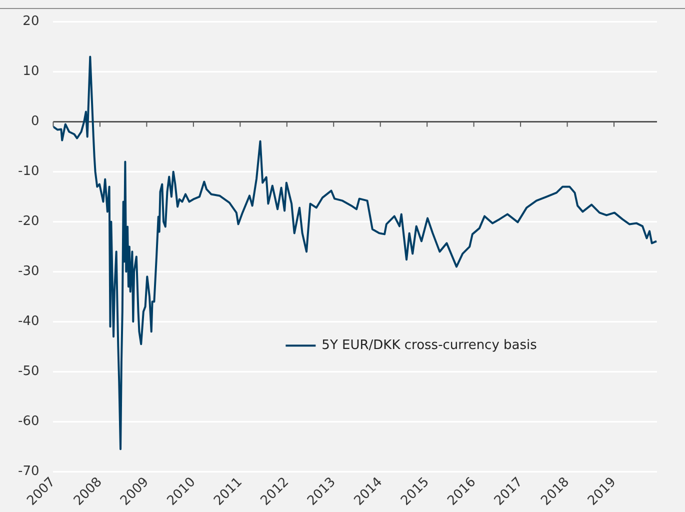 Image resolution: width=685 pixels, height=512 pixels. I want to click on y-tick-label: -10, so click(29, 172).